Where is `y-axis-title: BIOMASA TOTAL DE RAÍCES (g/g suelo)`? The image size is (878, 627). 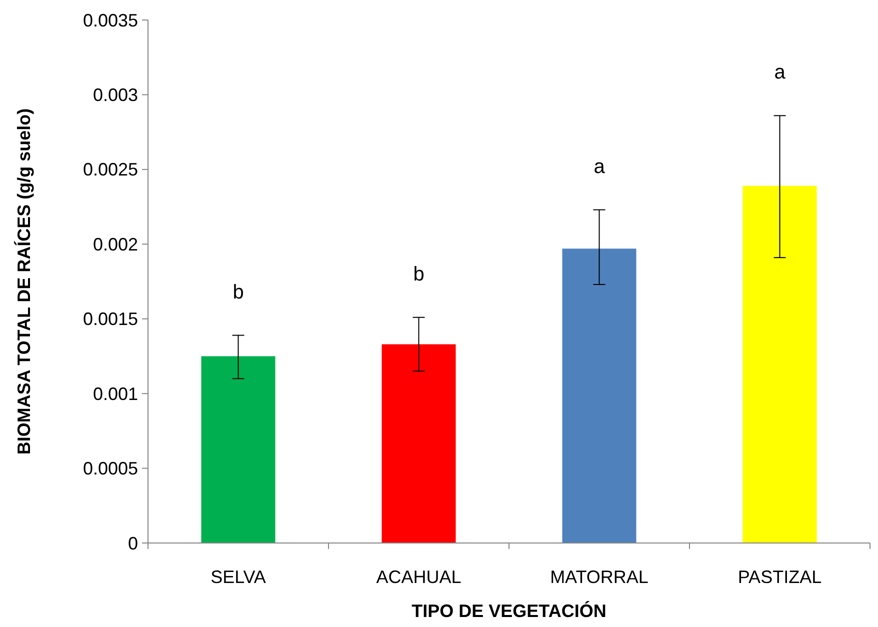
y-axis-title: BIOMASA TOTAL DE RAÍCES (g/g suelo) is located at coordinates (24, 281).